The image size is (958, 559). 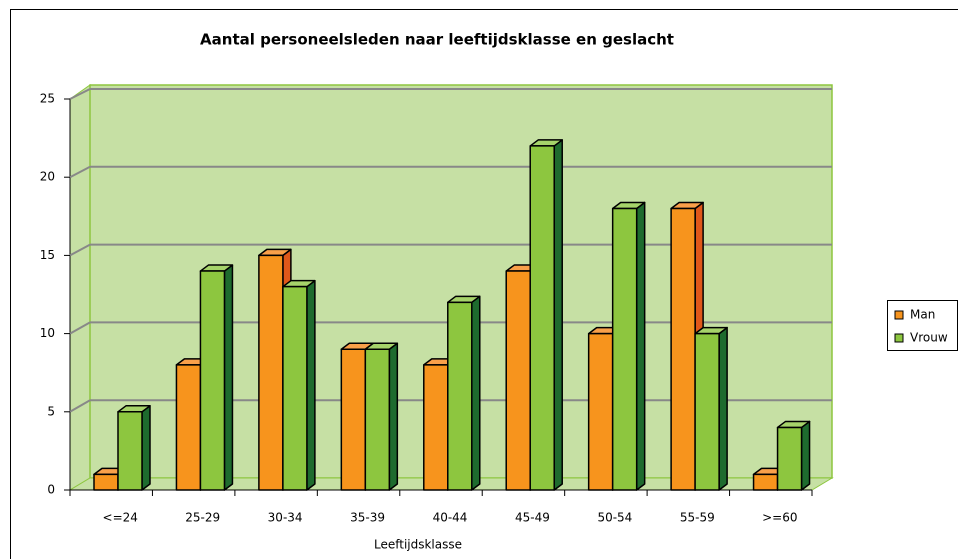 I want to click on y-tick-label: 20, so click(x=47, y=177).